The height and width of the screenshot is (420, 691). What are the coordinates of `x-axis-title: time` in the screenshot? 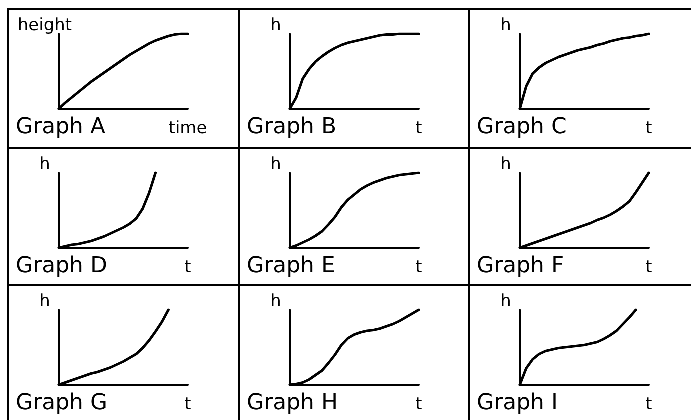 It's located at (188, 128).